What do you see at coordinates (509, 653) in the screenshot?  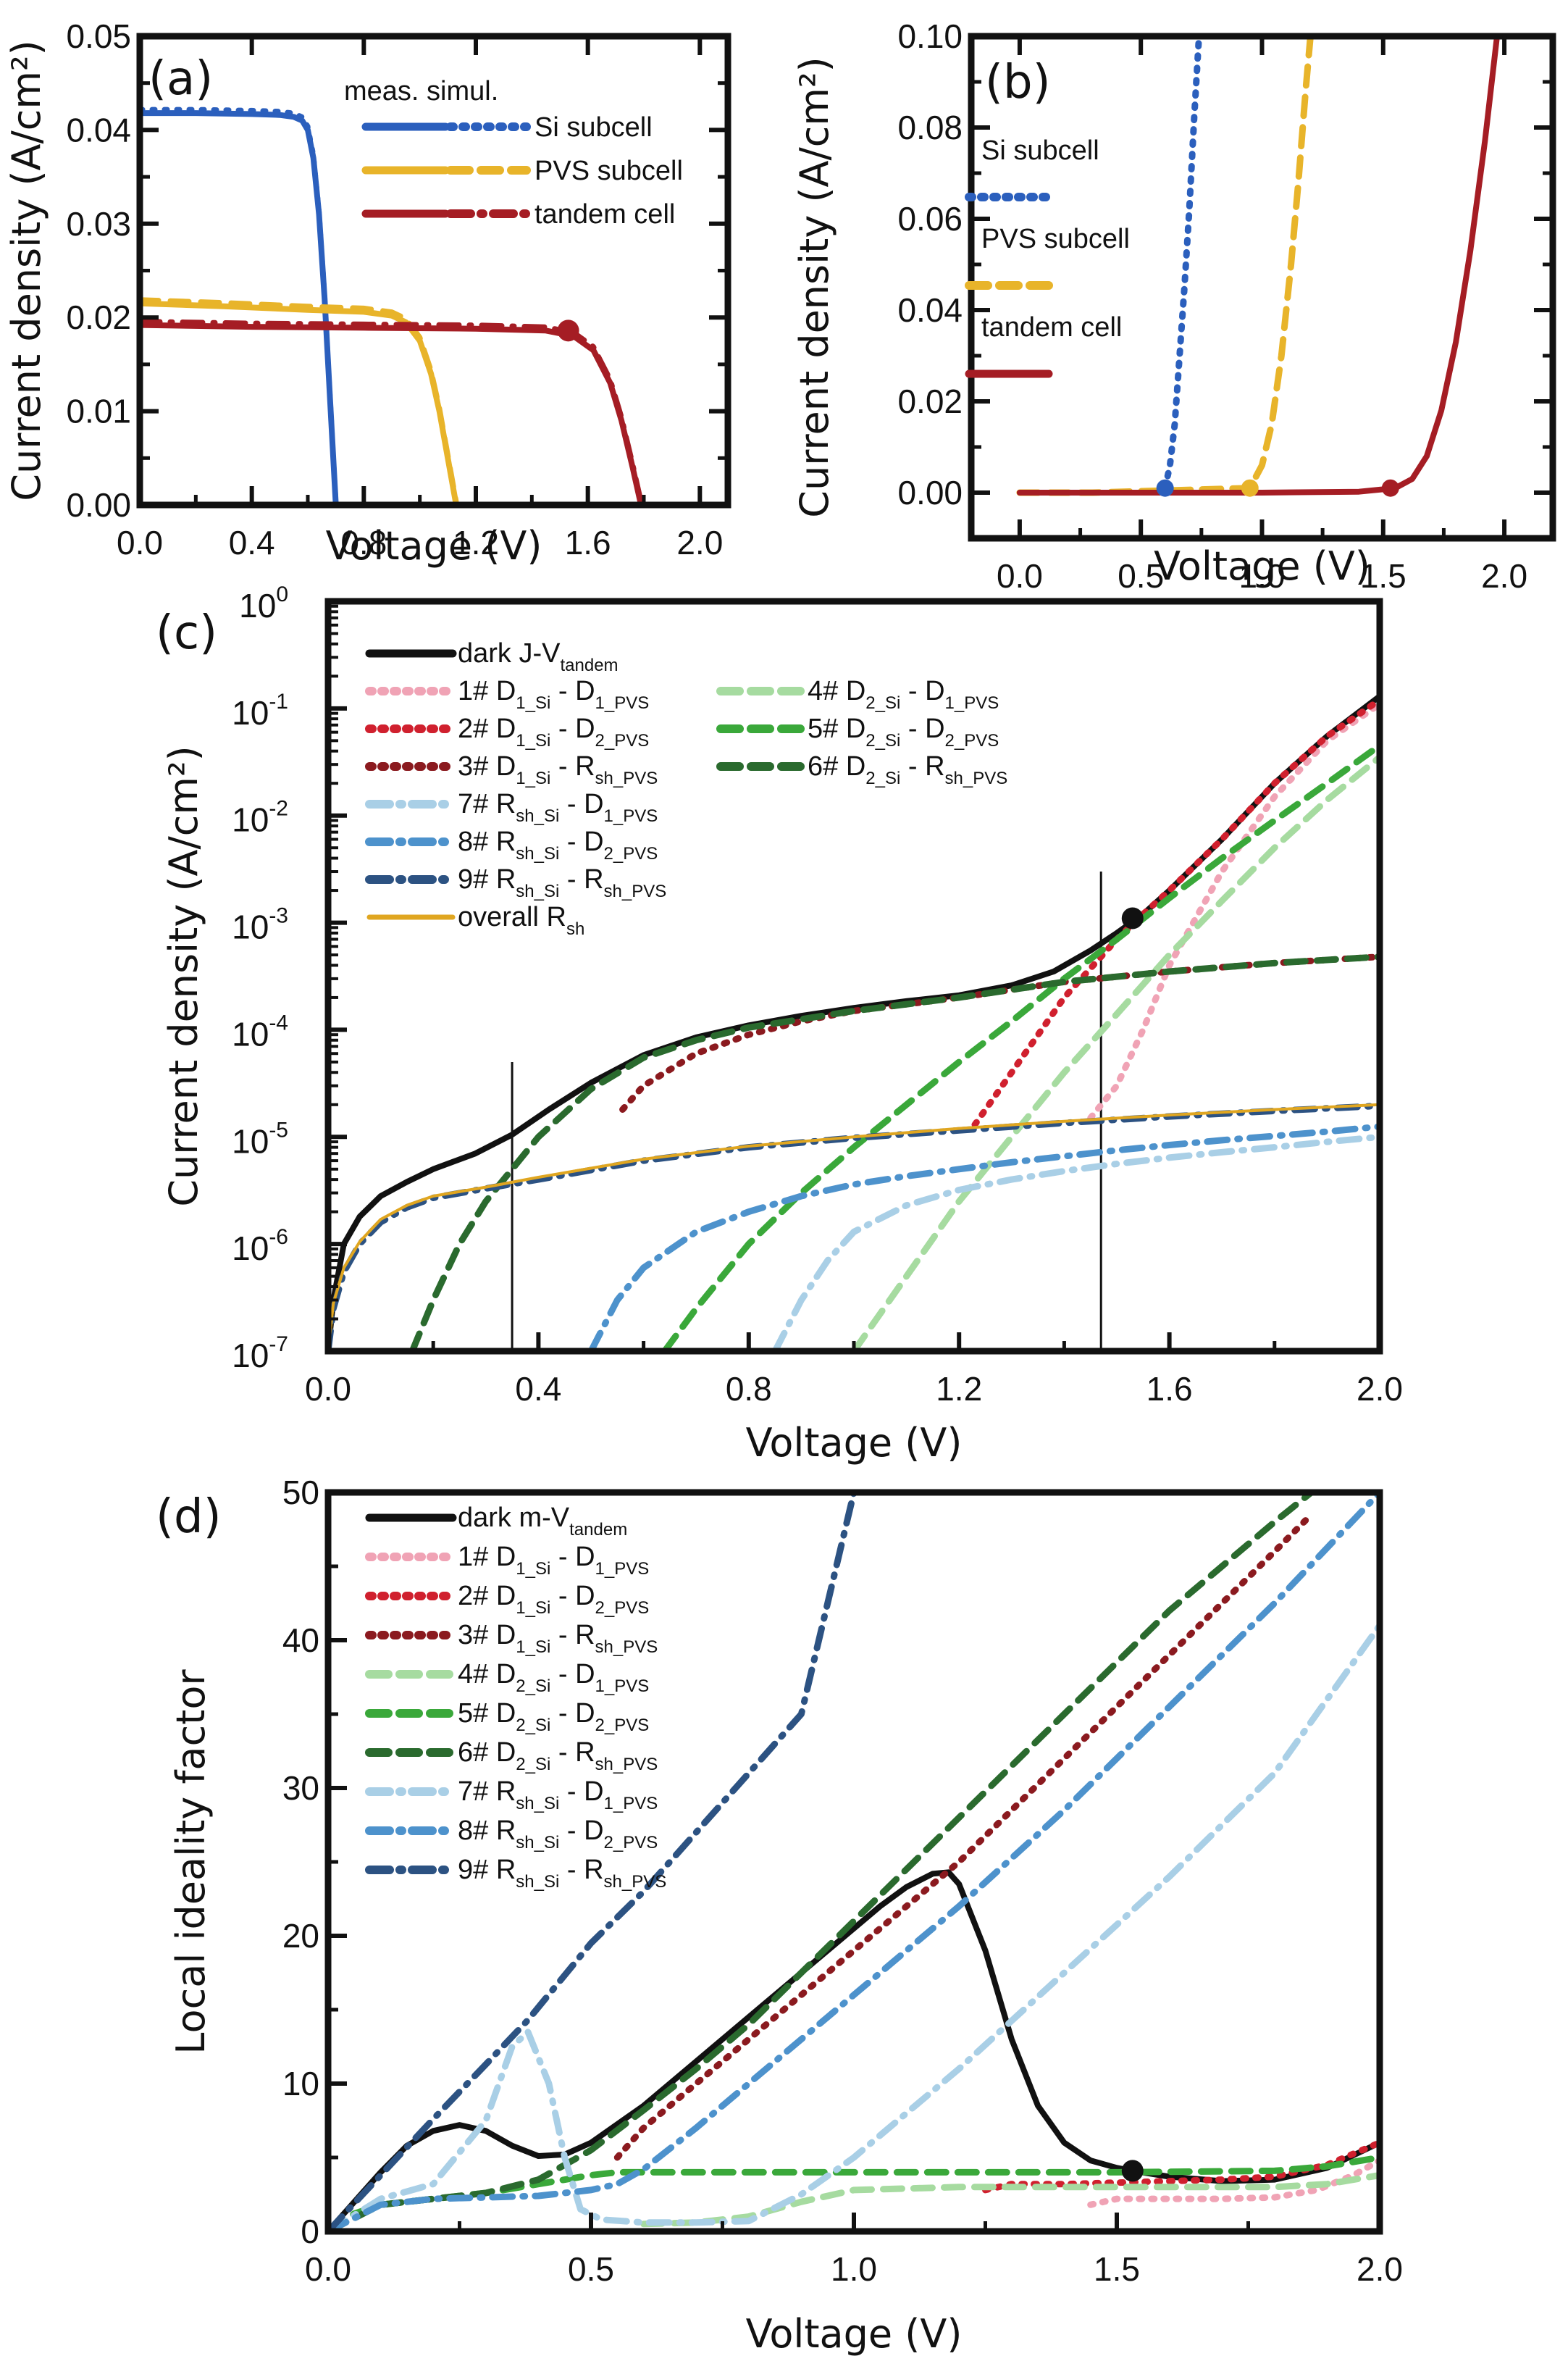 I see `legend-text-part: dark J-V` at bounding box center [509, 653].